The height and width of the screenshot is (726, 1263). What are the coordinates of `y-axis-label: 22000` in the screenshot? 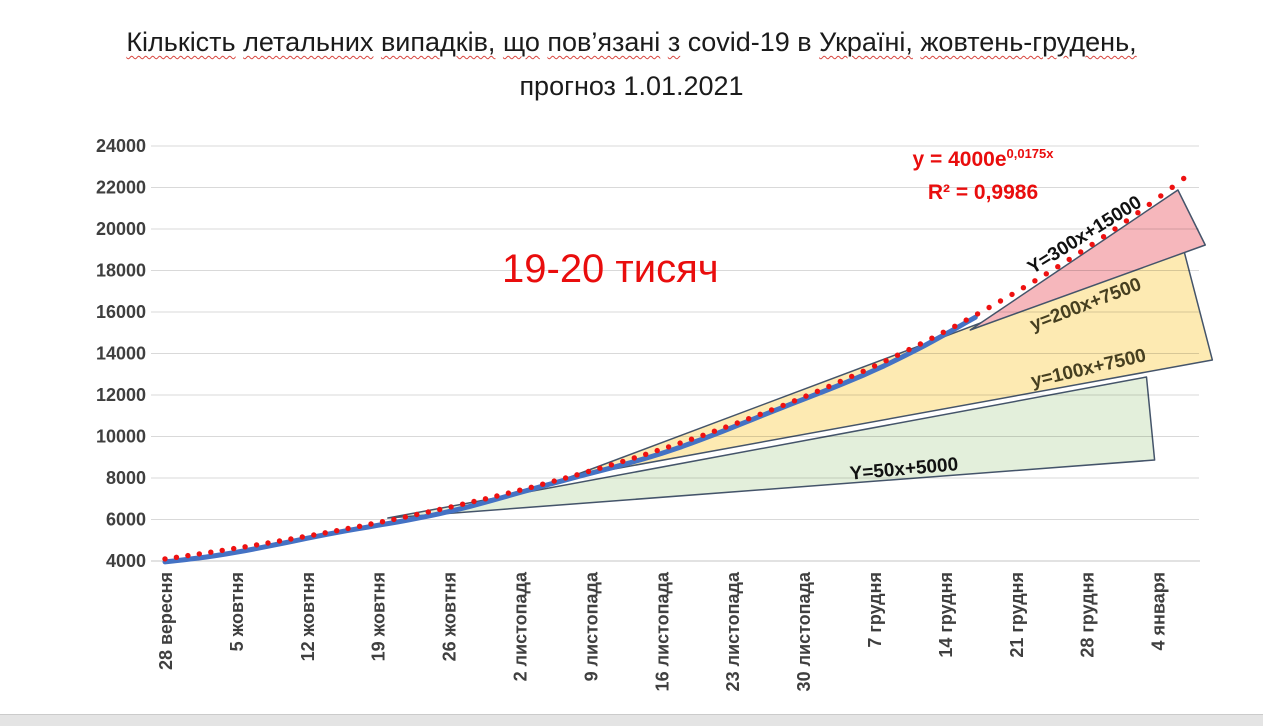 It's located at (121, 188).